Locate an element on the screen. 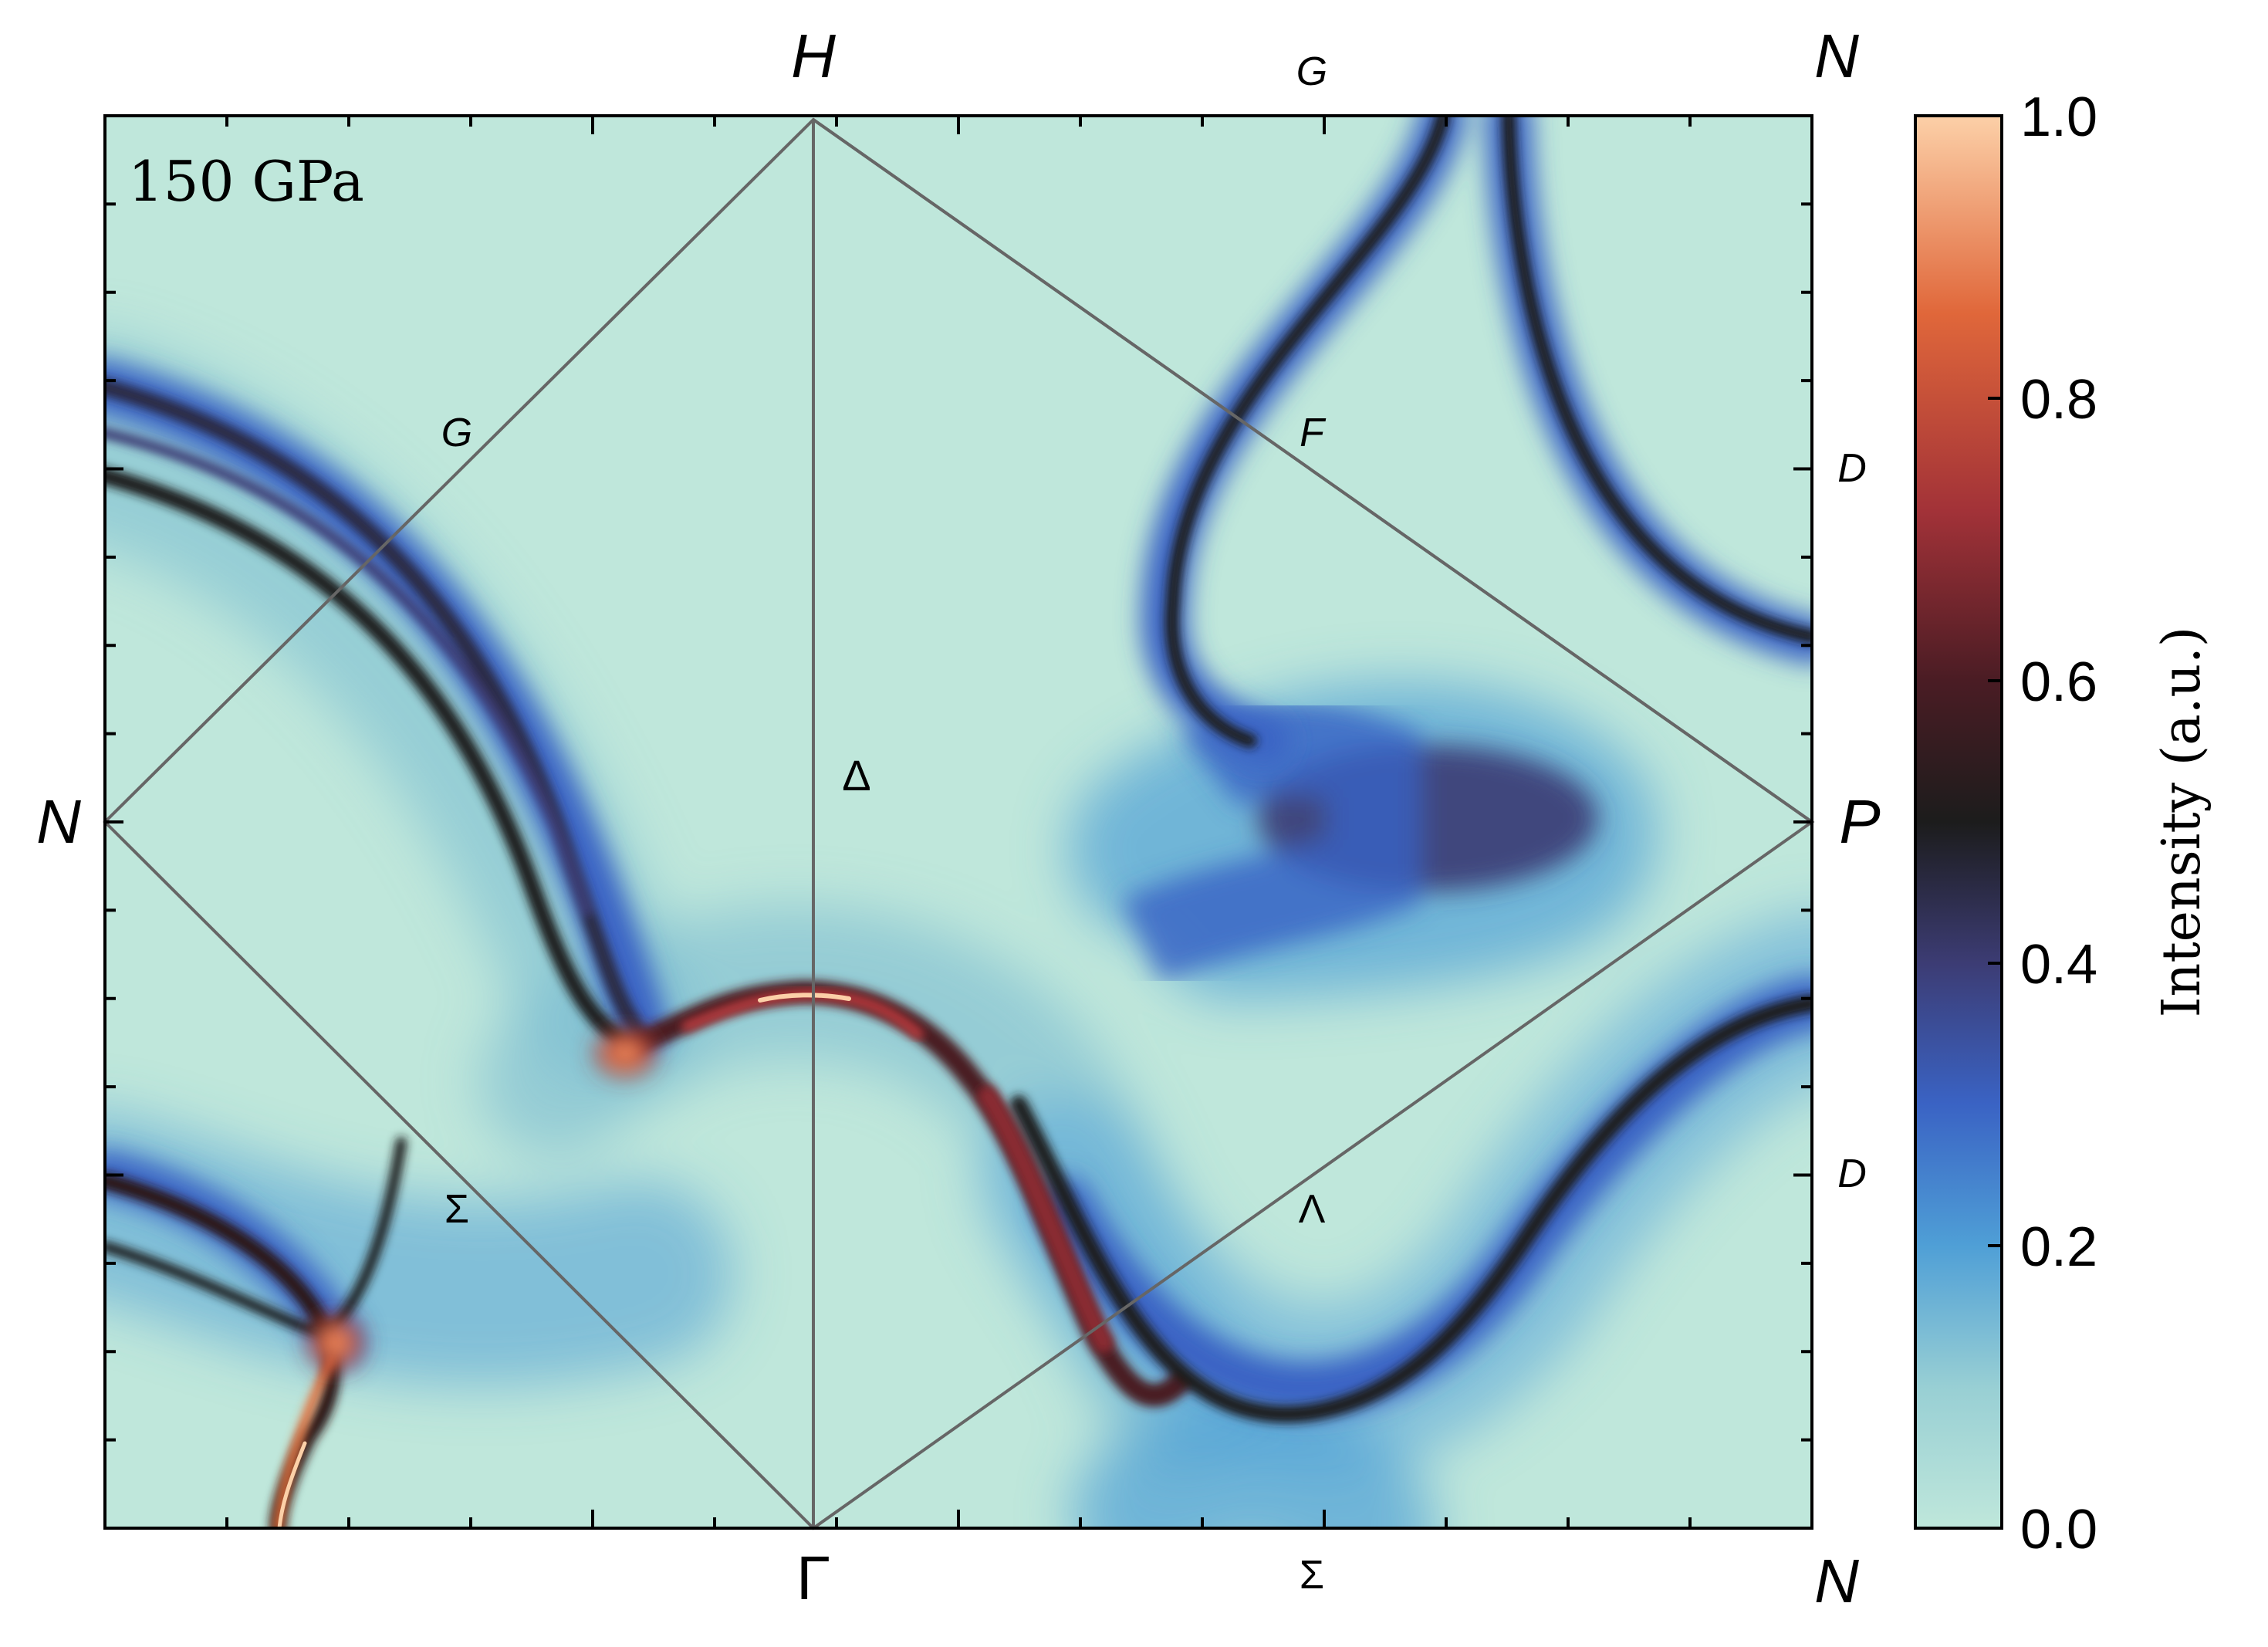  halo-bottom-pocket is located at coordinates (1254, 1462).